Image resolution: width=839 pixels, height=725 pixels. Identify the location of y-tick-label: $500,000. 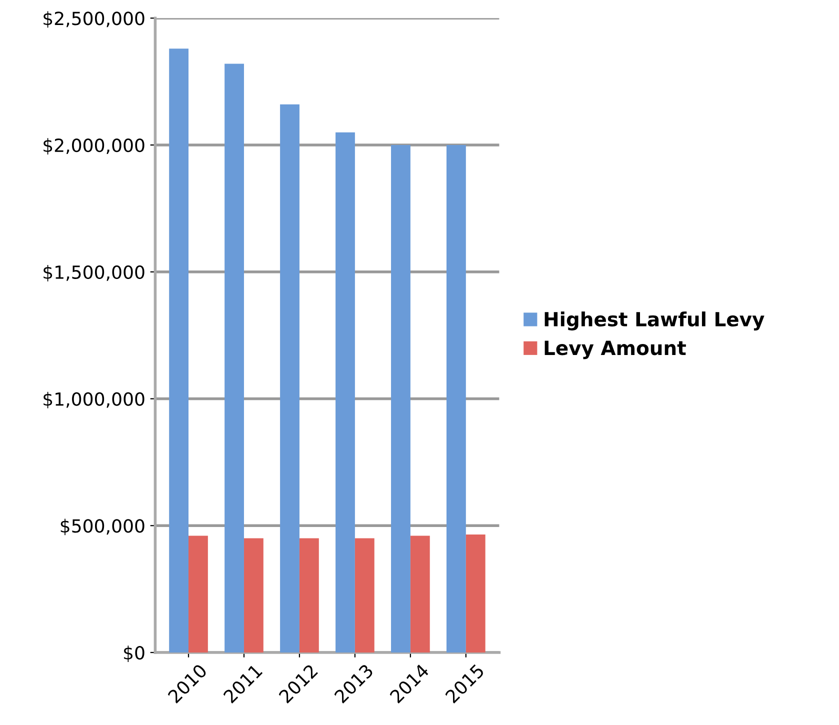
(102, 527).